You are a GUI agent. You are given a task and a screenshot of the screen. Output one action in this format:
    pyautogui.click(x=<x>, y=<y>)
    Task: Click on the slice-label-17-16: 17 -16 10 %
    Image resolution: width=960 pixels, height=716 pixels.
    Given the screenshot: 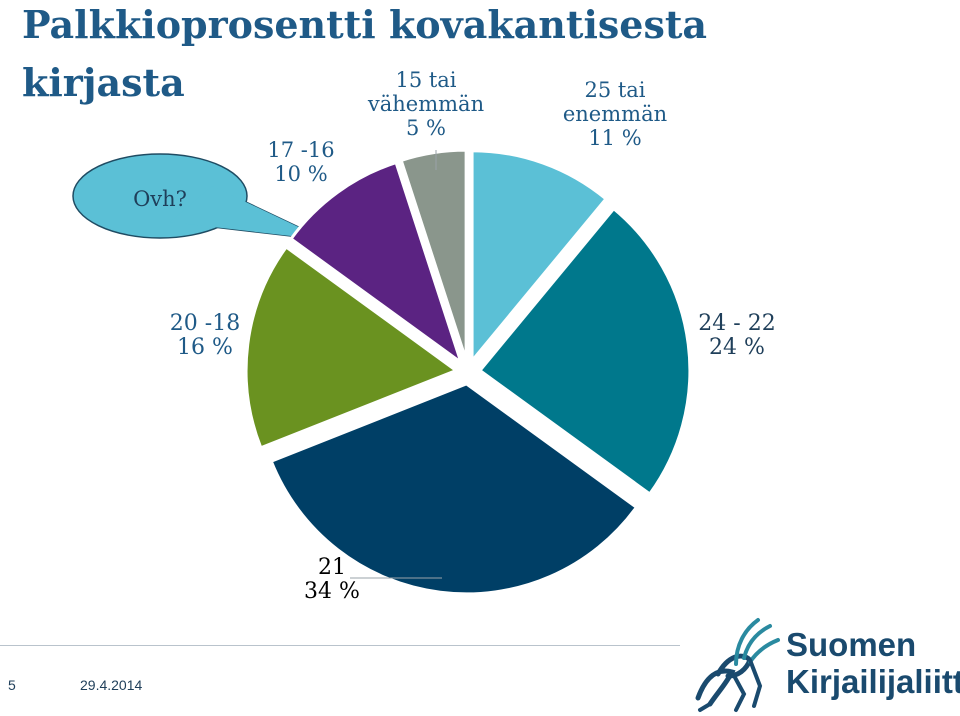 What is the action you would take?
    pyautogui.click(x=301, y=162)
    